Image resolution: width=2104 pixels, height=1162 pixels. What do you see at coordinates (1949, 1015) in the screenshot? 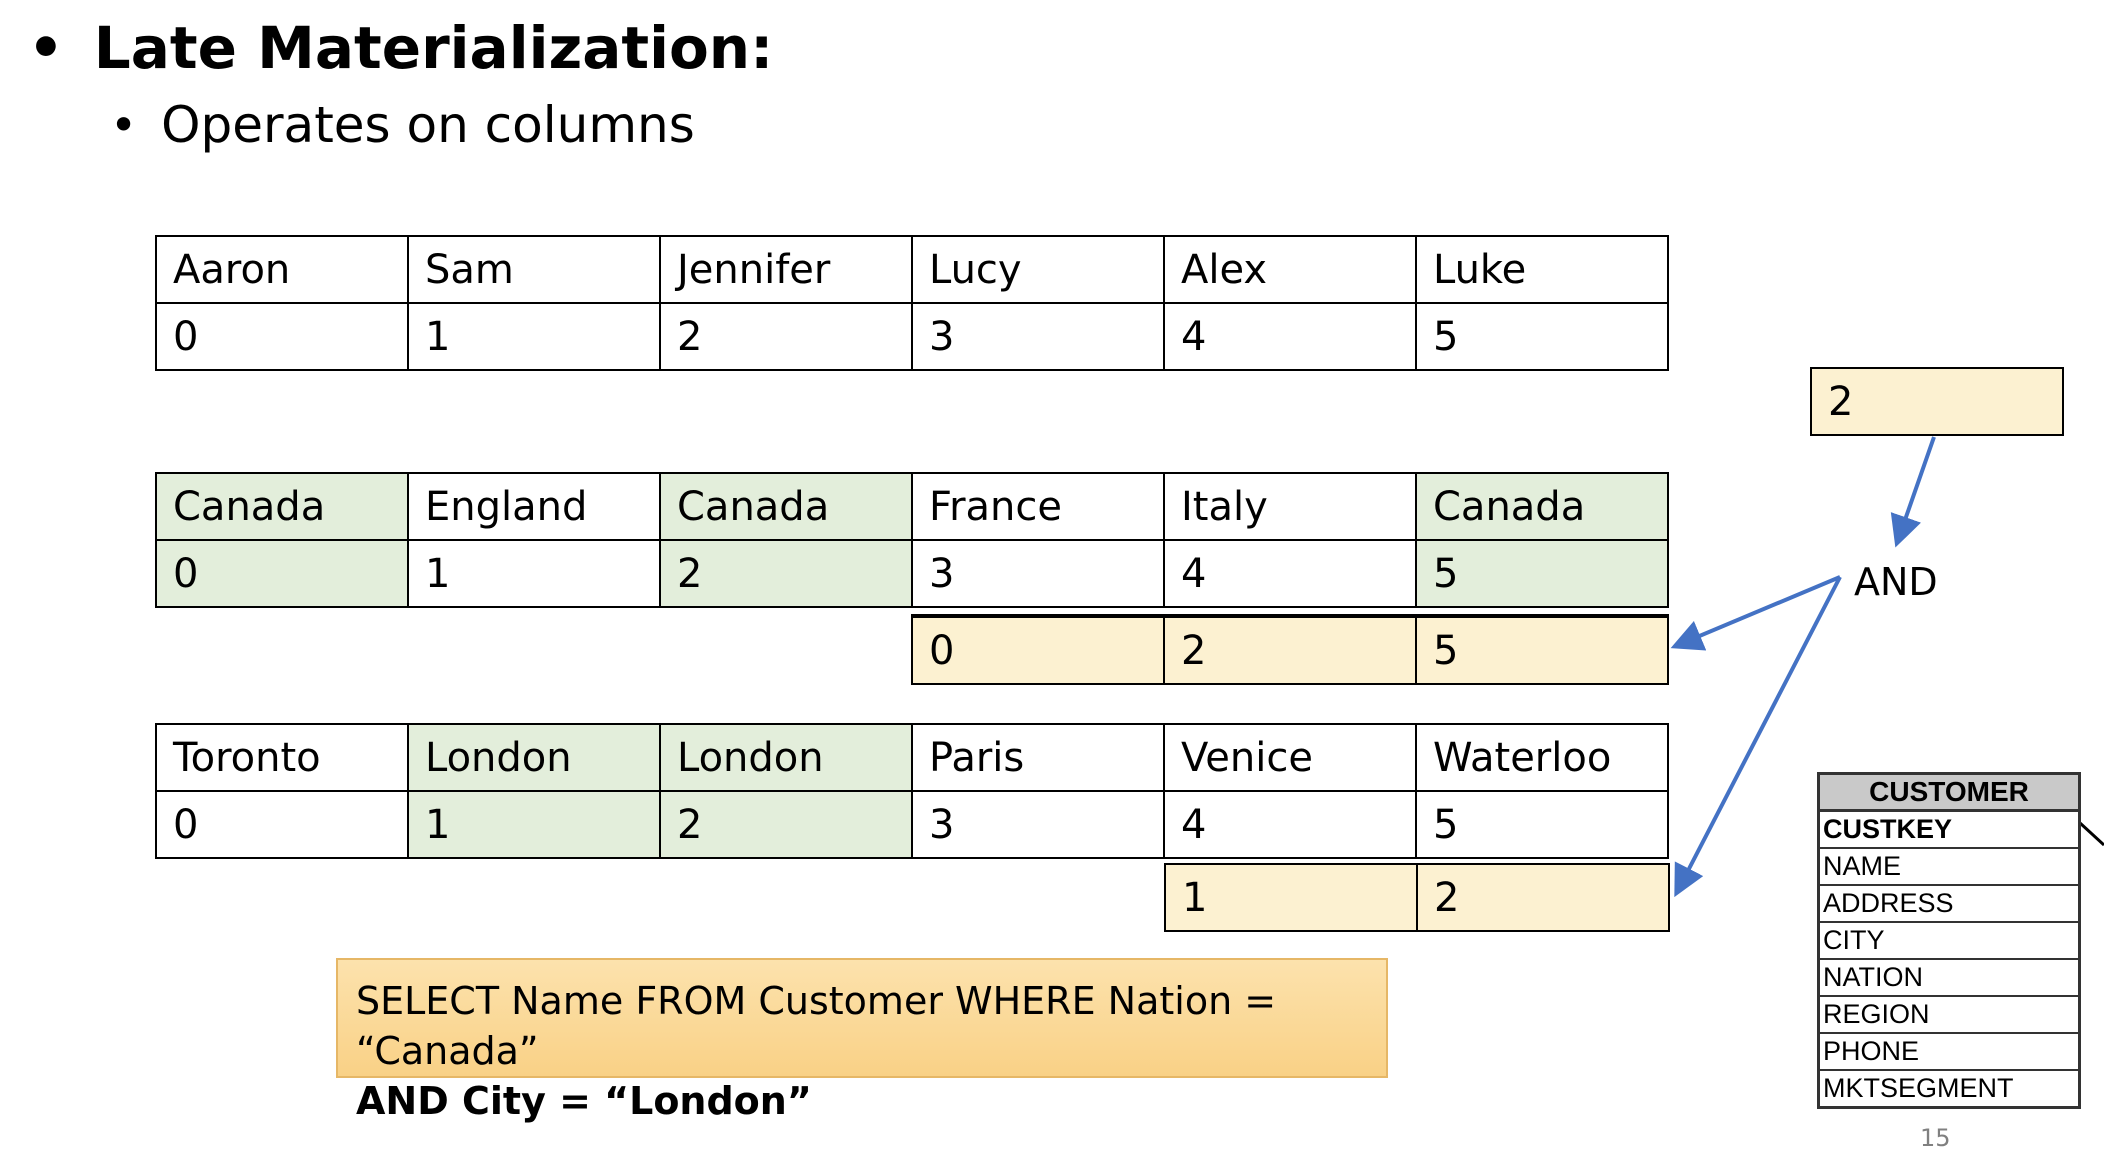
I see `schema-field: REGION` at bounding box center [1949, 1015].